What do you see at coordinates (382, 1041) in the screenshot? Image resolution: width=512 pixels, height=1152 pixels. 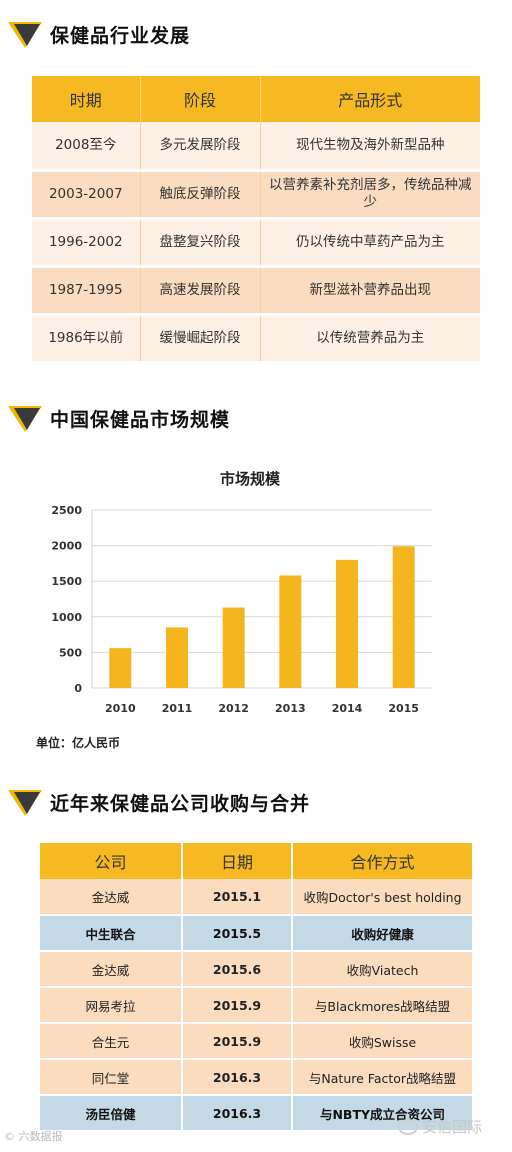 I see `method-cell: 收购Swisse` at bounding box center [382, 1041].